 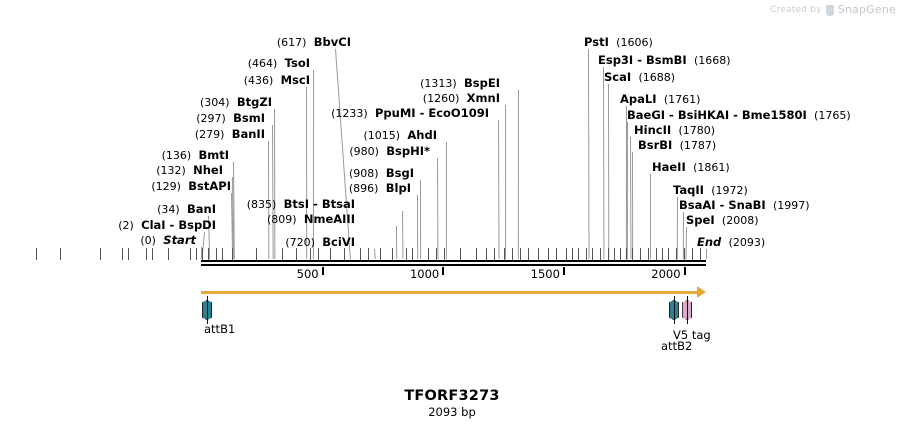 What do you see at coordinates (682, 99) in the screenshot?
I see `site-position: (1761)` at bounding box center [682, 99].